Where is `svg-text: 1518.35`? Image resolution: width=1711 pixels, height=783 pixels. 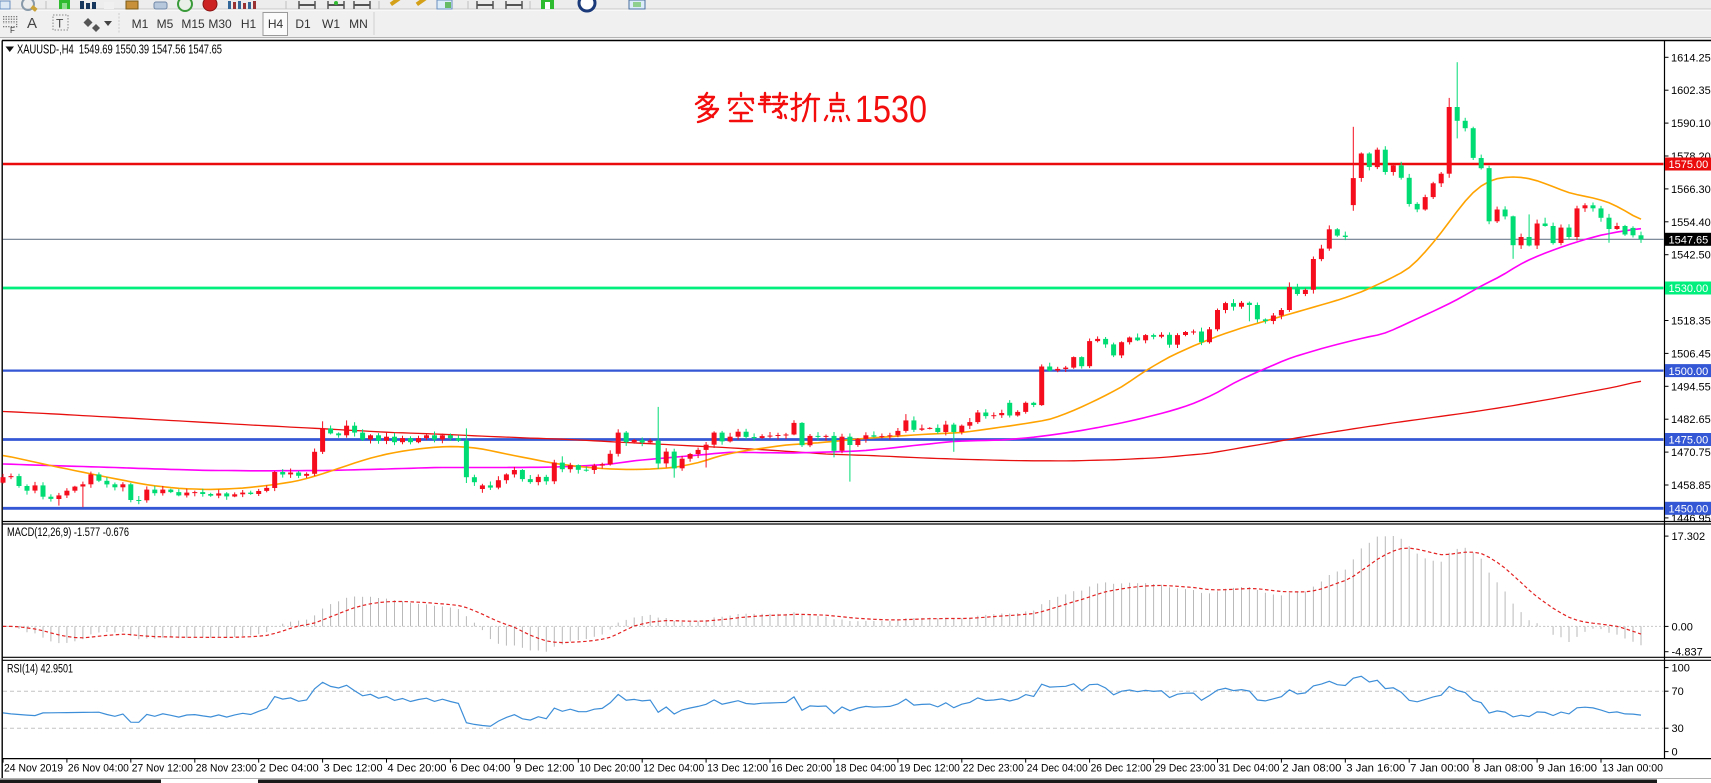 svg-text: 1518.35 is located at coordinates (1691, 322).